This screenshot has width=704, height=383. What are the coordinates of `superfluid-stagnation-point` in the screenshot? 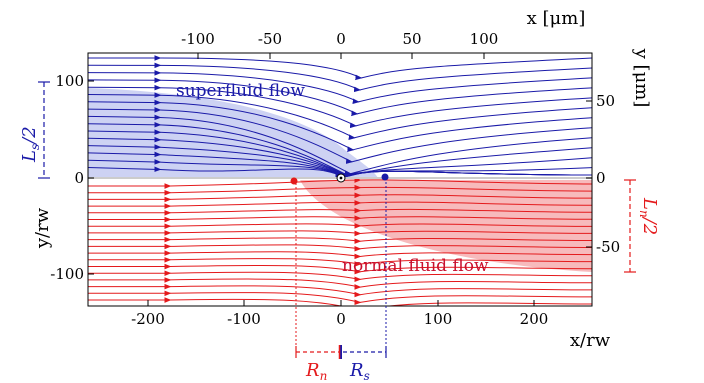 It's located at (385, 177).